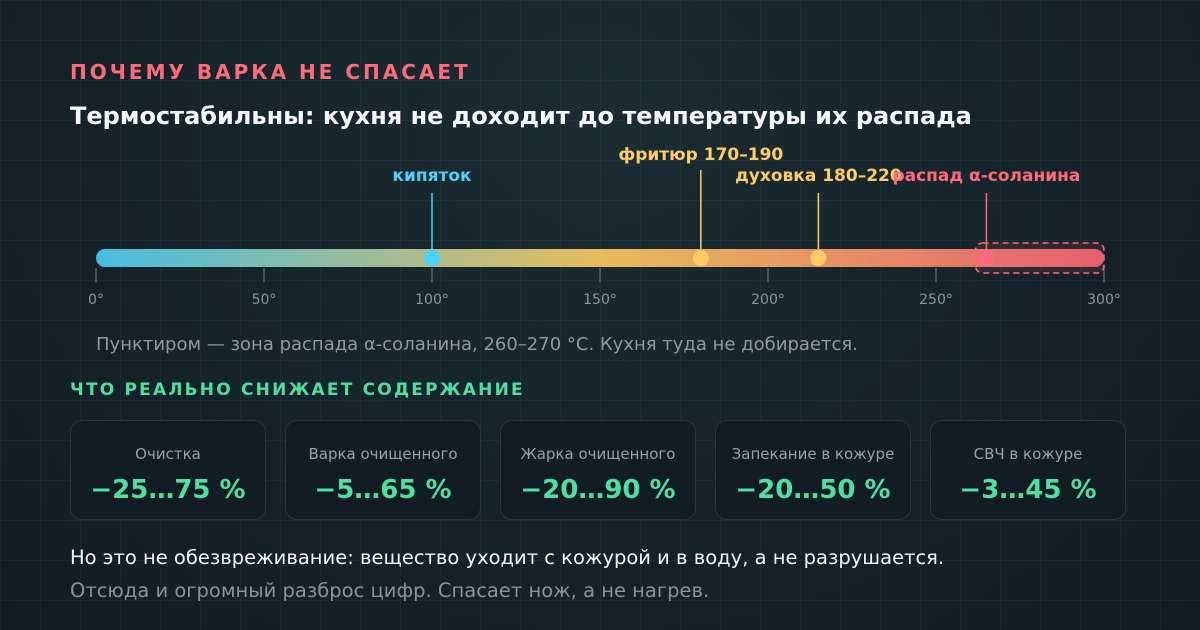 The width and height of the screenshot is (1200, 630). Describe the element at coordinates (1028, 490) in the screenshot. I see `card-value: −3…45 %` at that location.